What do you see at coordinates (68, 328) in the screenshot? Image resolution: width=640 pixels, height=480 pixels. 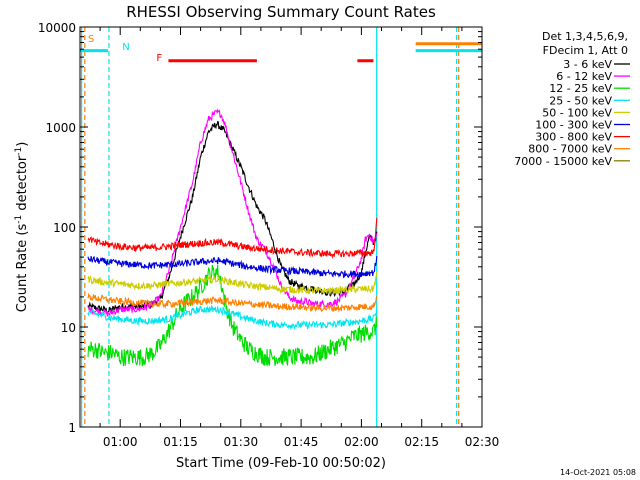 I see `y-tick-label: 10` at bounding box center [68, 328].